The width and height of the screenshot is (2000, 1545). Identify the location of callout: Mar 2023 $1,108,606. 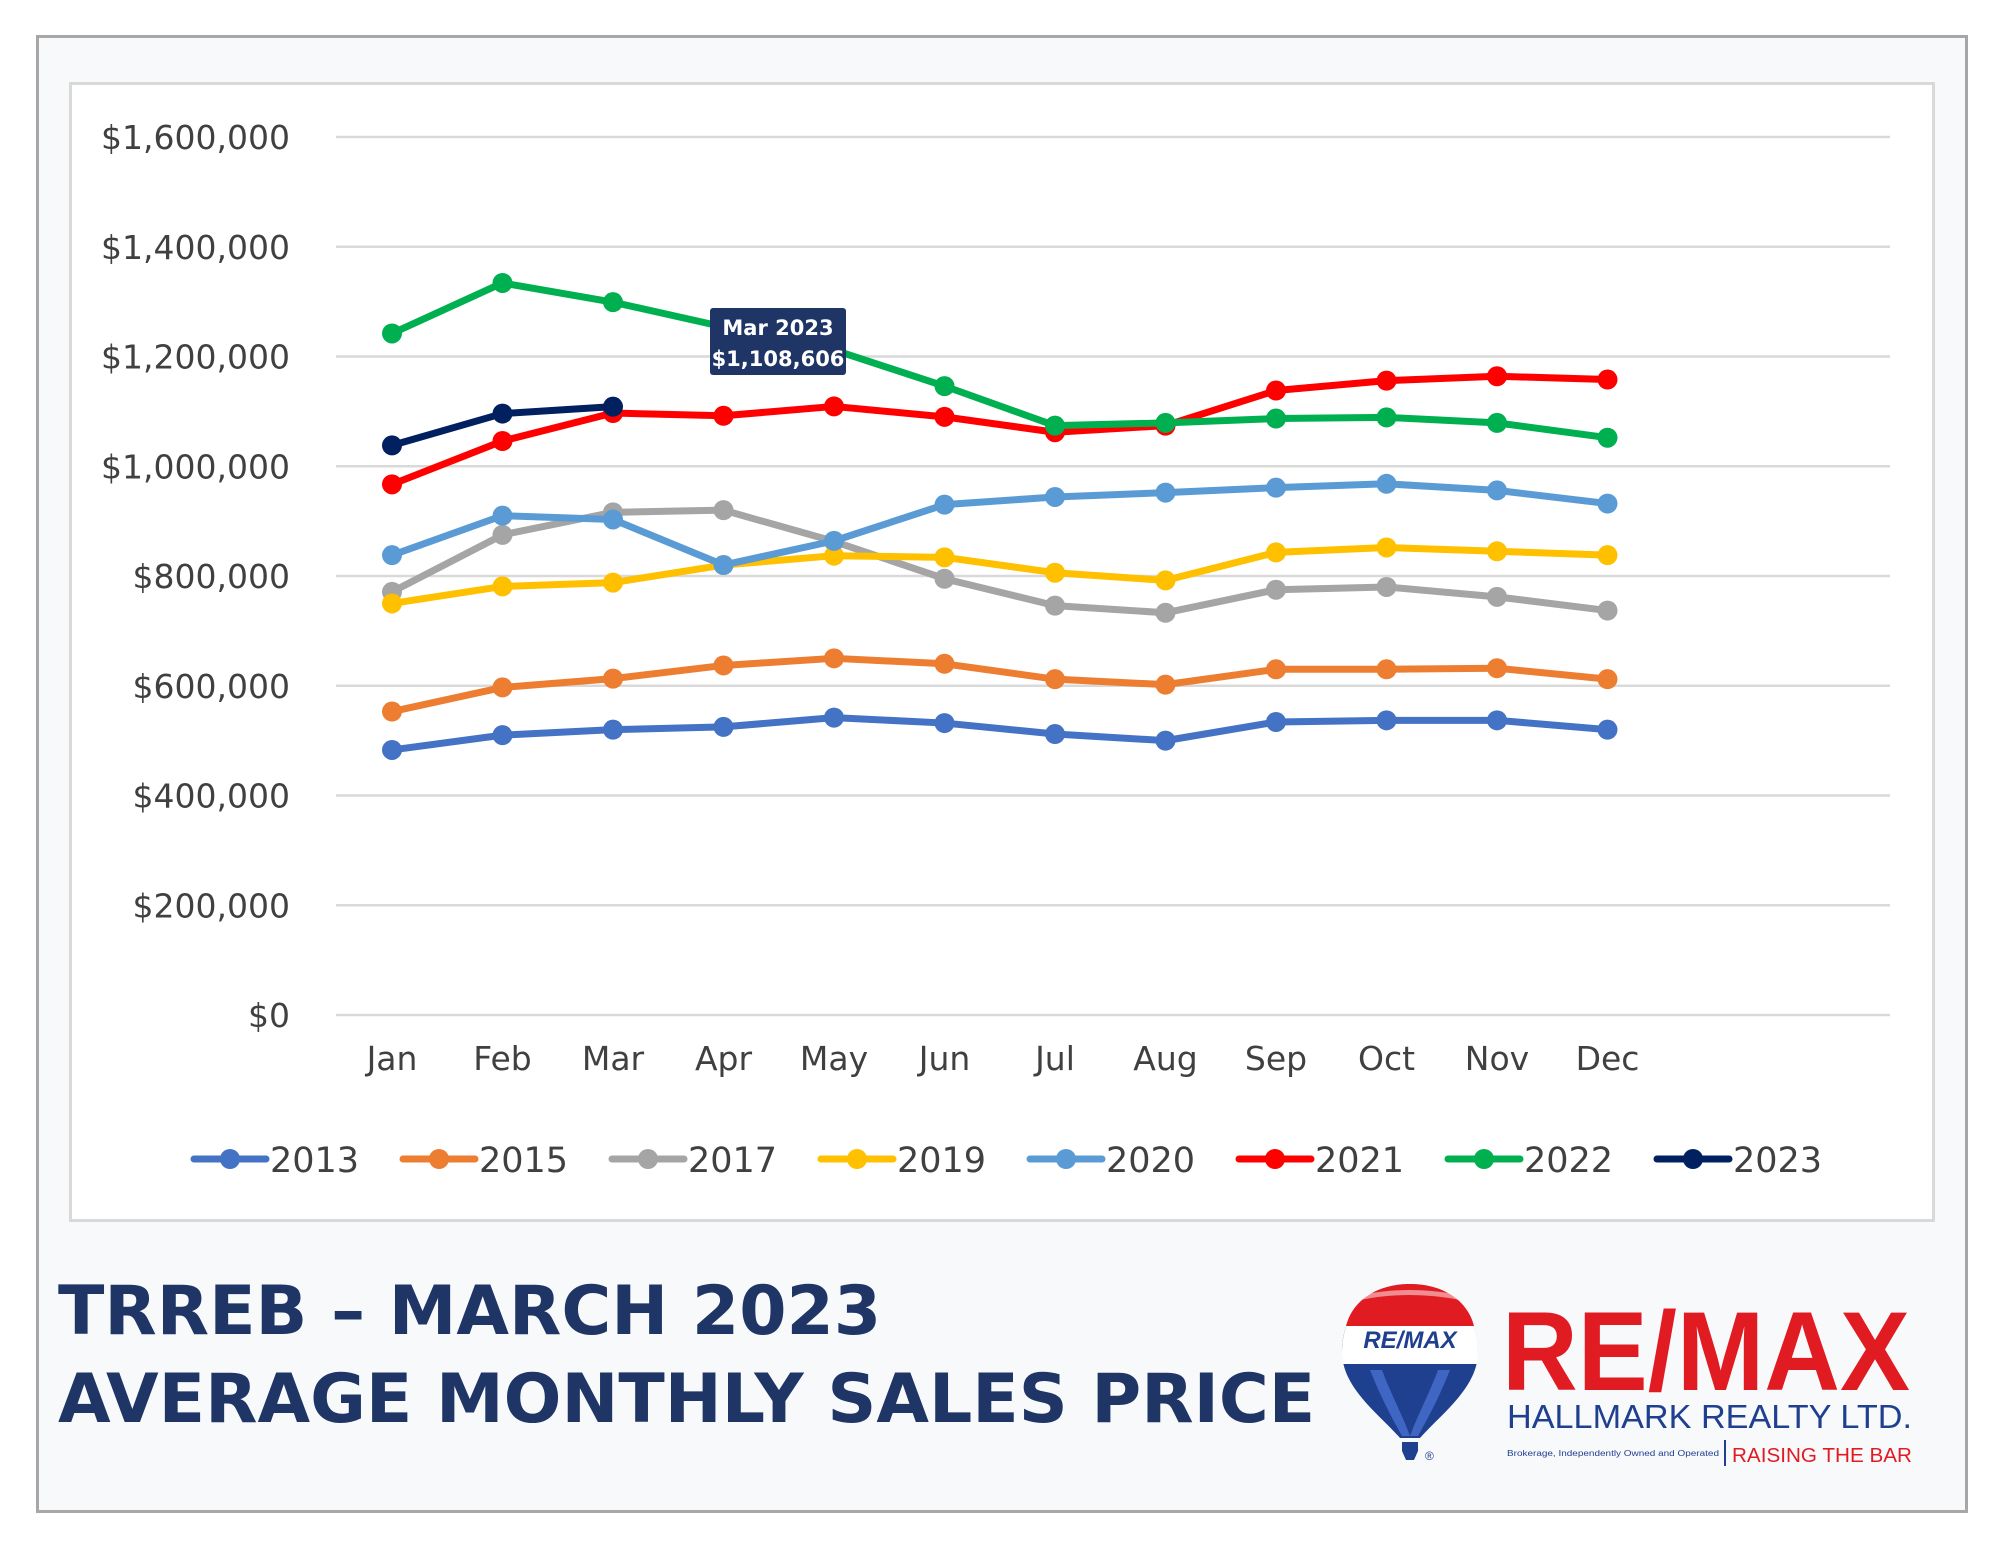
(778, 341).